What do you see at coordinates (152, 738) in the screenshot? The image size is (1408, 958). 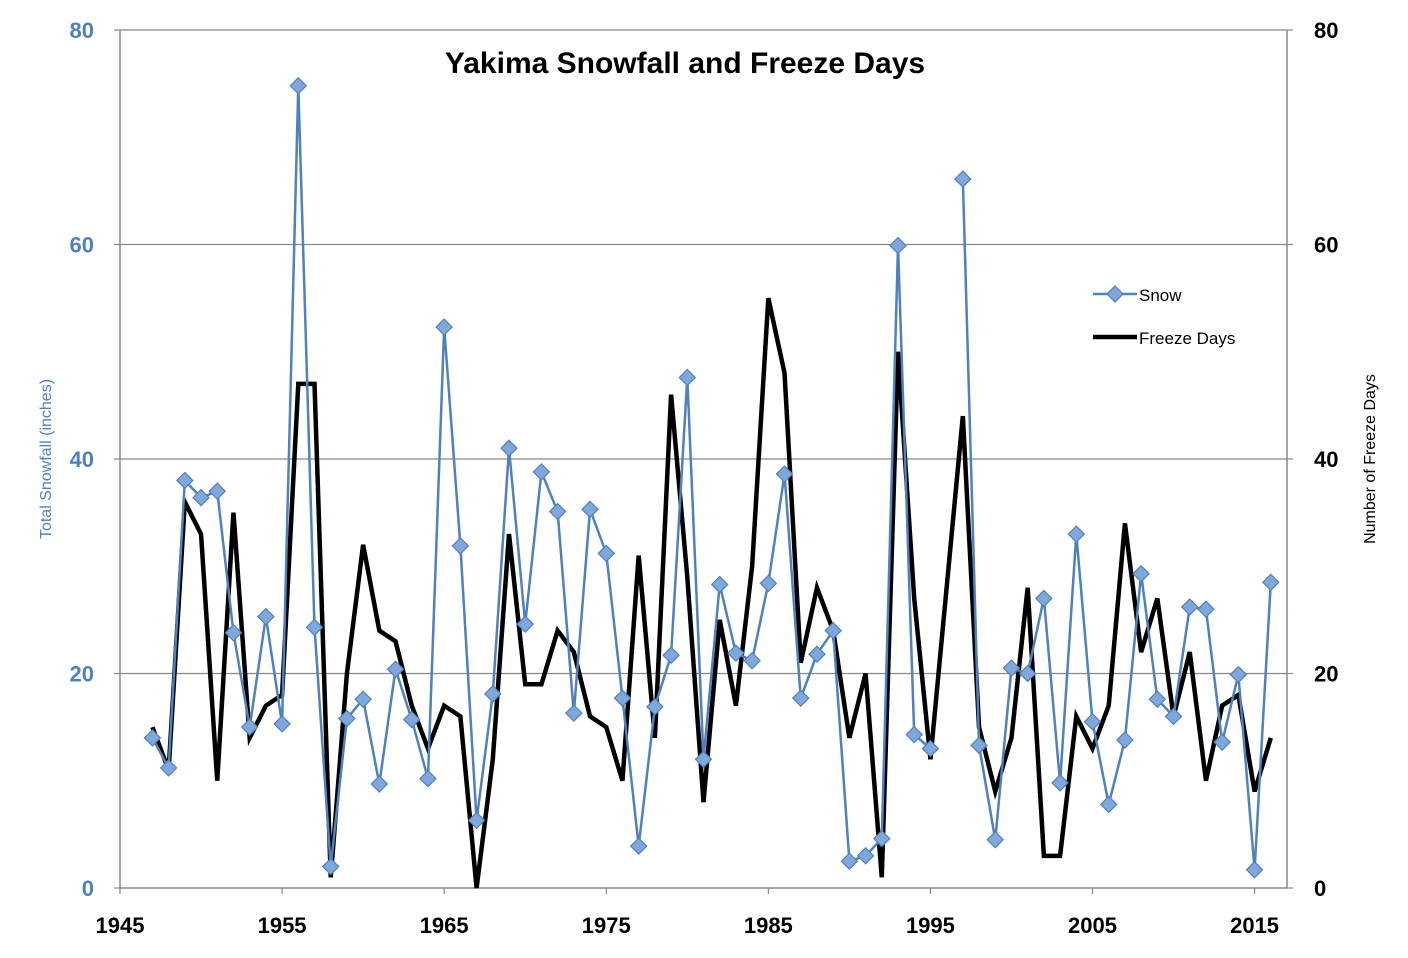 I see `snow-point-1947` at bounding box center [152, 738].